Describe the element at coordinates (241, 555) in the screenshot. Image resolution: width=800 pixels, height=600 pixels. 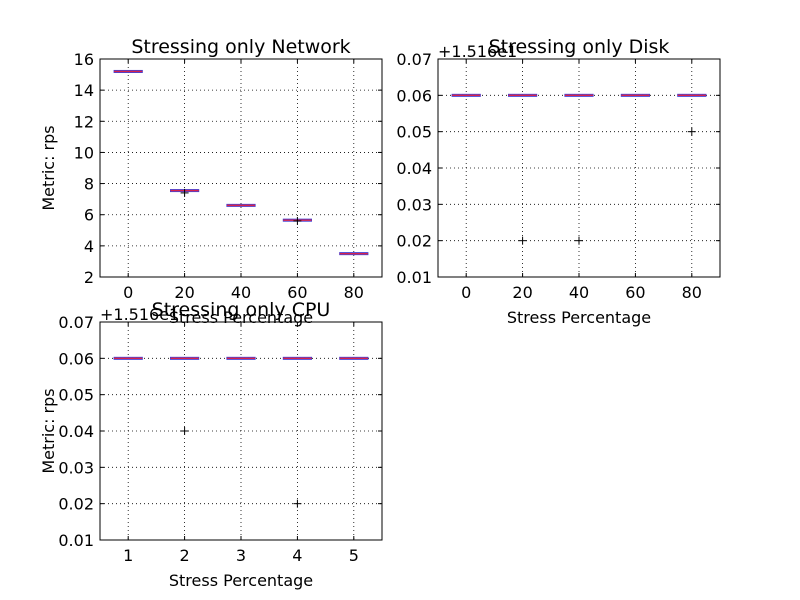
I see `x-tick-label: 3` at that location.